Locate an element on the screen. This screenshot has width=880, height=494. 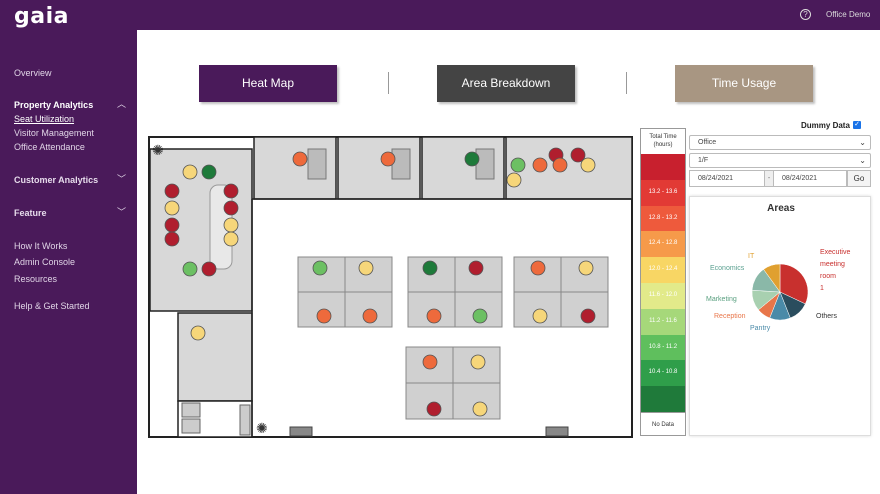
legend-title: Total Time (hours) is located at coordinates (663, 141).